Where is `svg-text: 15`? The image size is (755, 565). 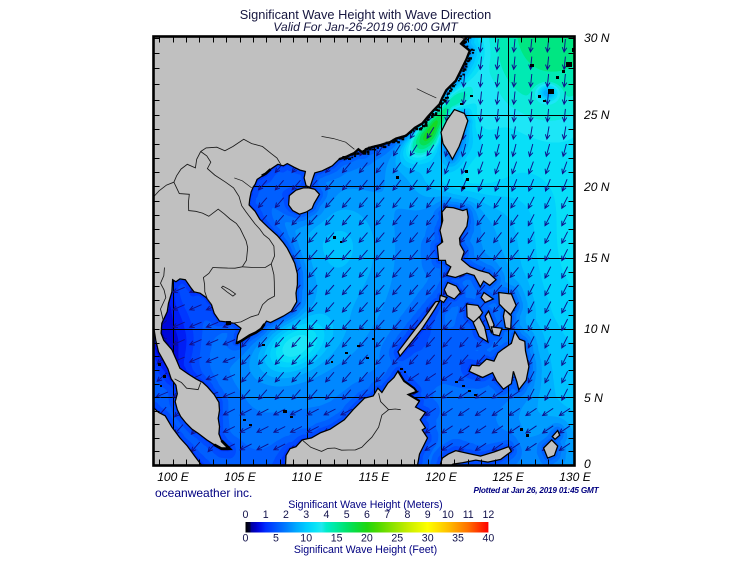
svg-text: 15 is located at coordinates (337, 539).